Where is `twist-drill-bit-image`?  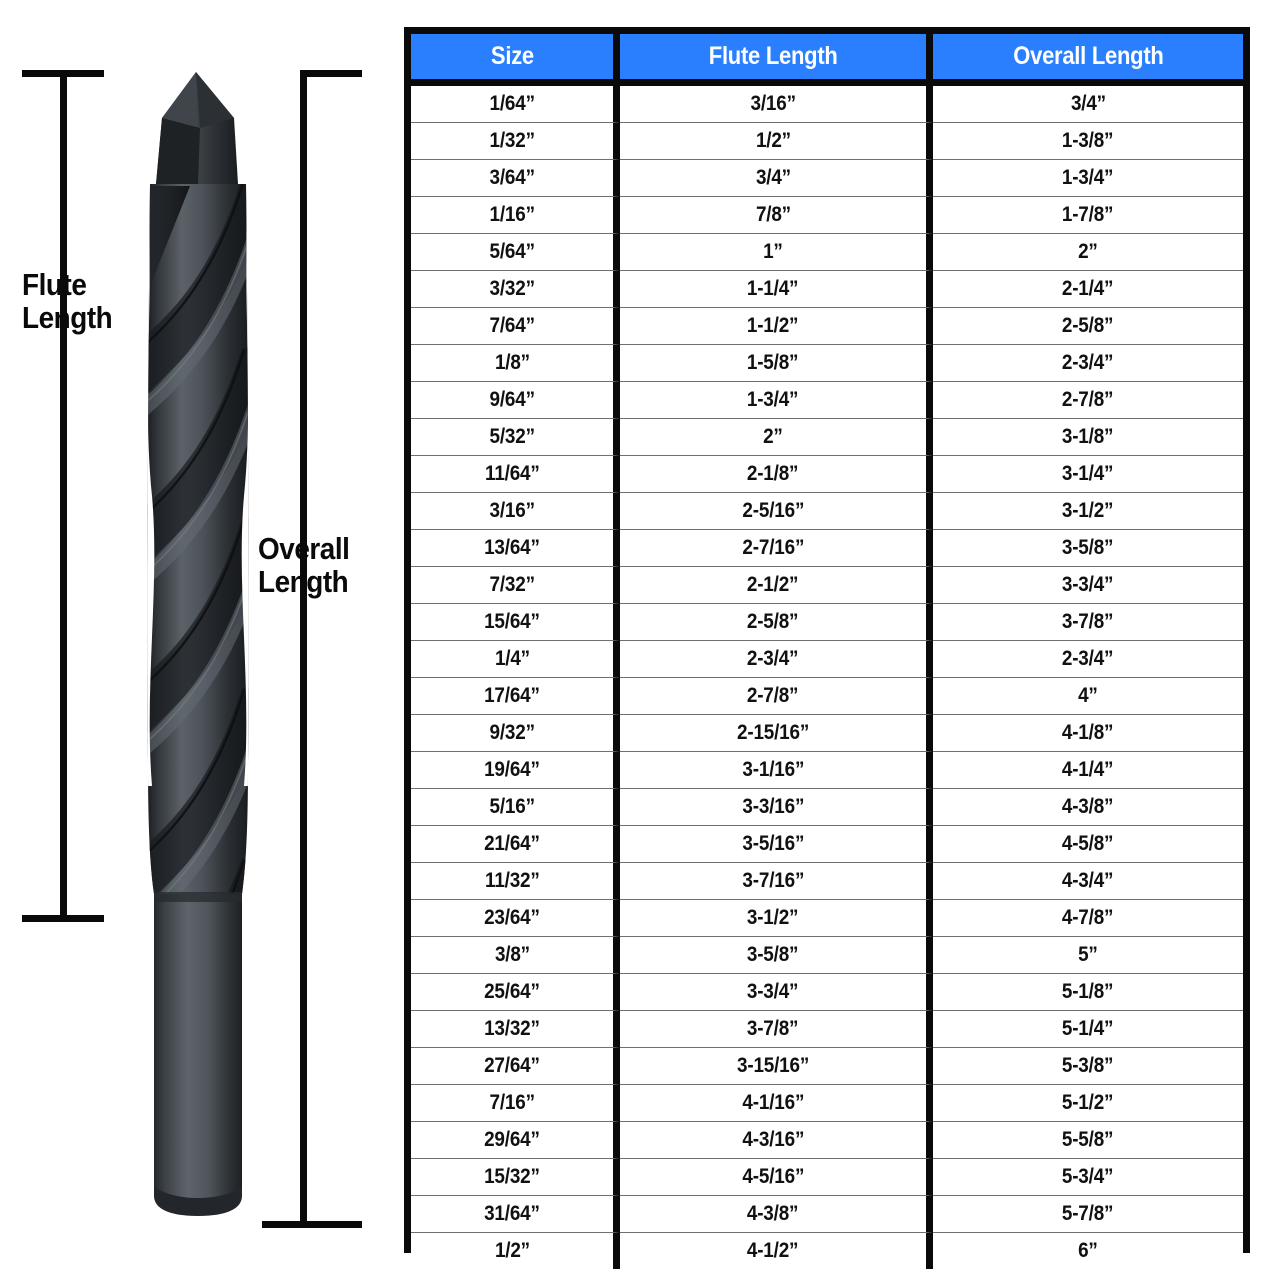
twist-drill-bit-image is located at coordinates (198, 646).